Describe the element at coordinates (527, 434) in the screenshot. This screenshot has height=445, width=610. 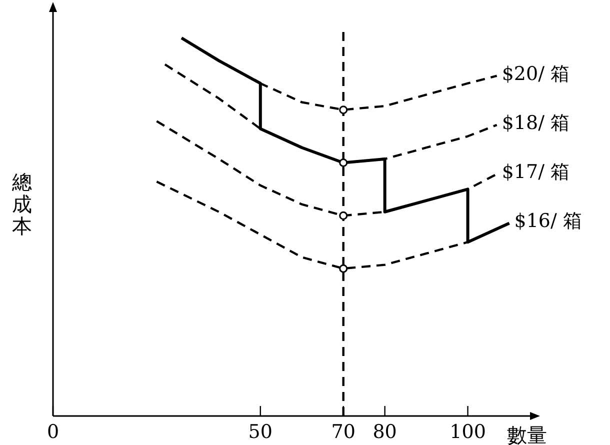
I see `x-axis-title: 數量` at that location.